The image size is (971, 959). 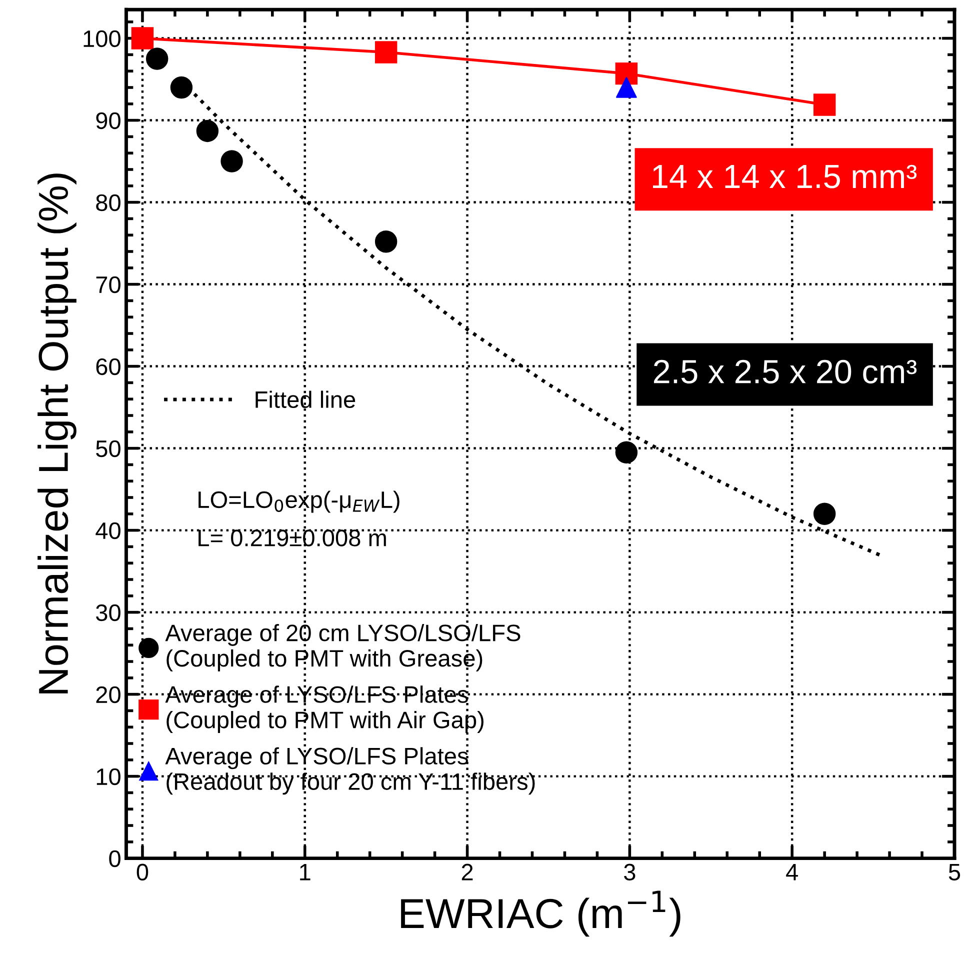 I want to click on legend-label: Average of 20 cm LYSO/LSO/LFS (Coupled to PMT with Grease), so click(x=342, y=648).